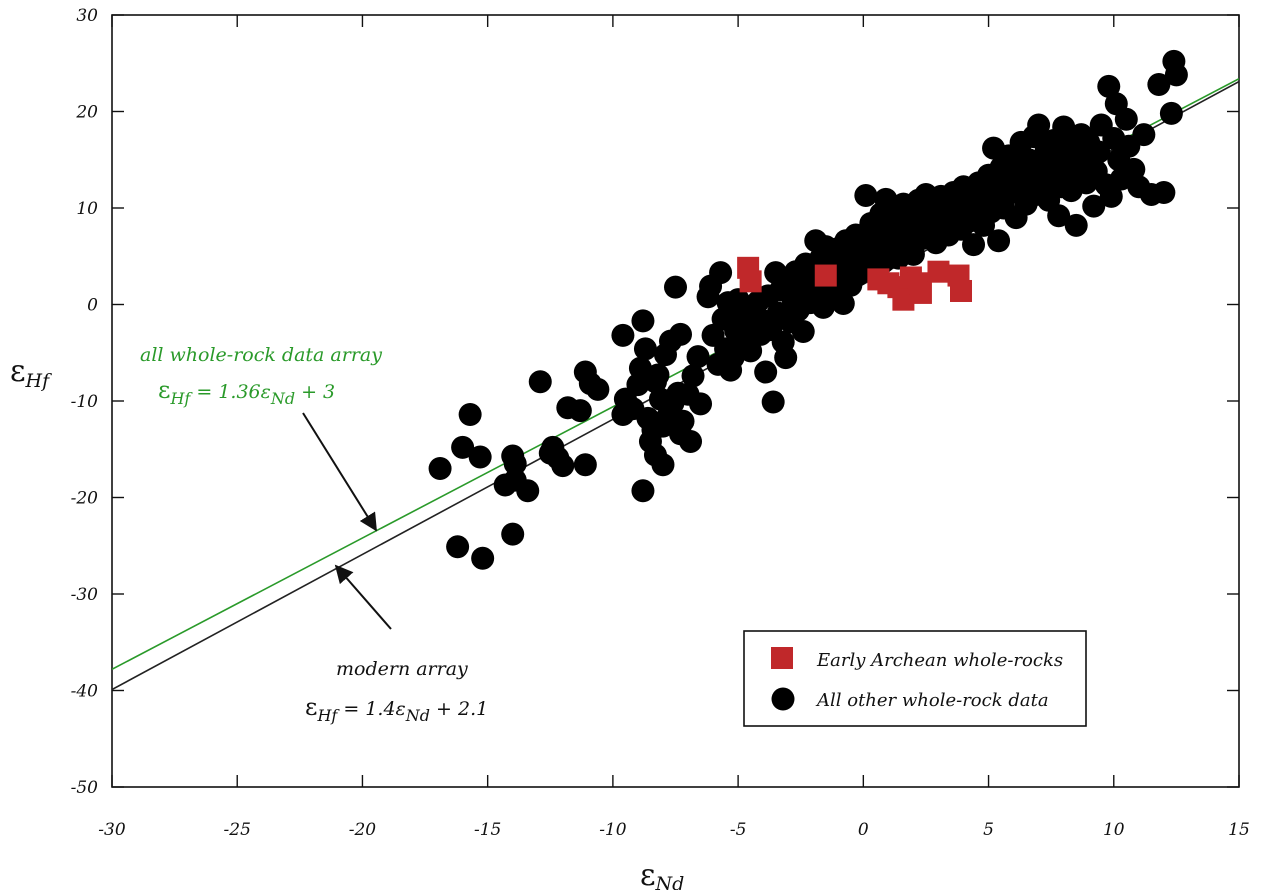 The image size is (1261, 890). Describe the element at coordinates (487, 830) in the screenshot. I see `x-tick-label: -15` at that location.